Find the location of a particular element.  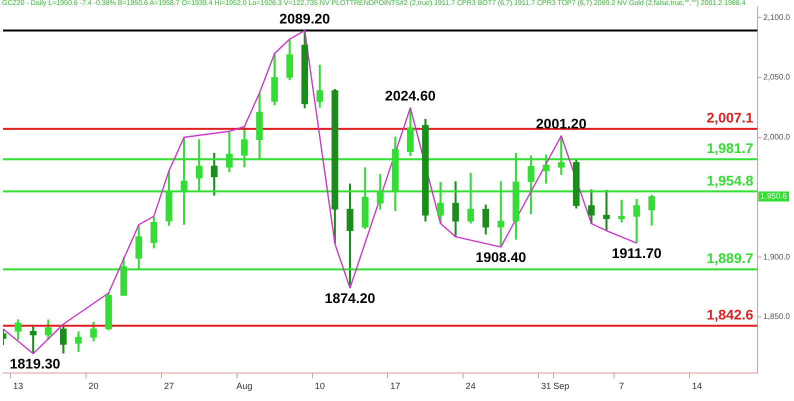

annotation: 1819.30 is located at coordinates (35, 364).